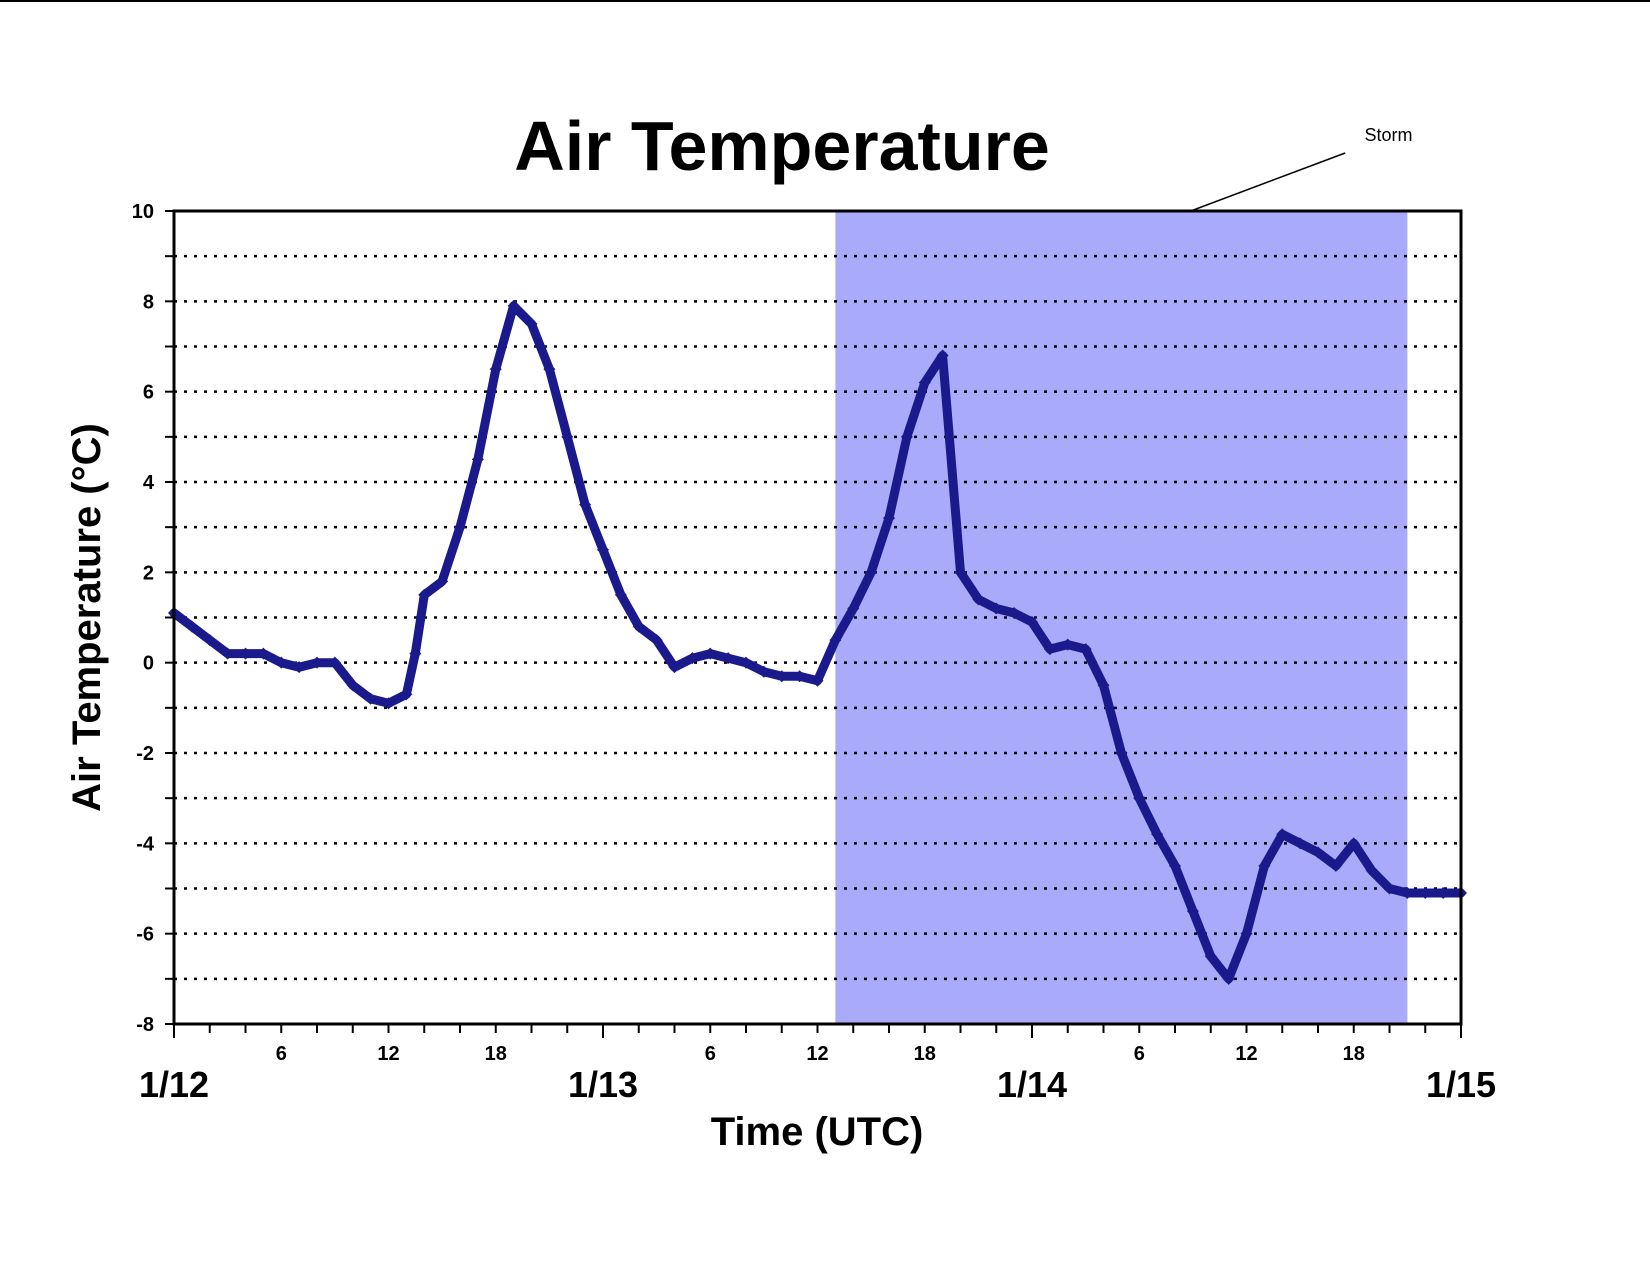  I want to click on chart-title: Air Temperature, so click(782, 146).